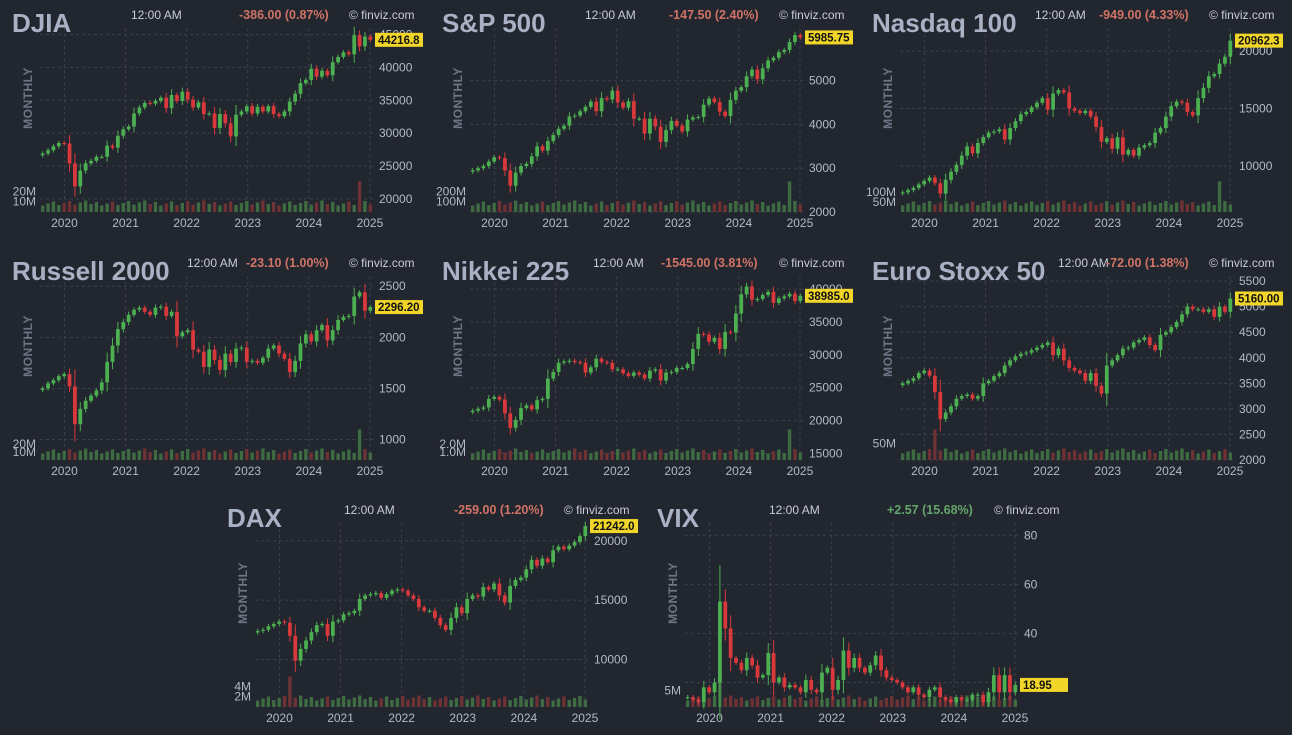 This screenshot has width=1292, height=735. Describe the element at coordinates (452, 444) in the screenshot. I see `volume-tick-label: 2.0M` at that location.